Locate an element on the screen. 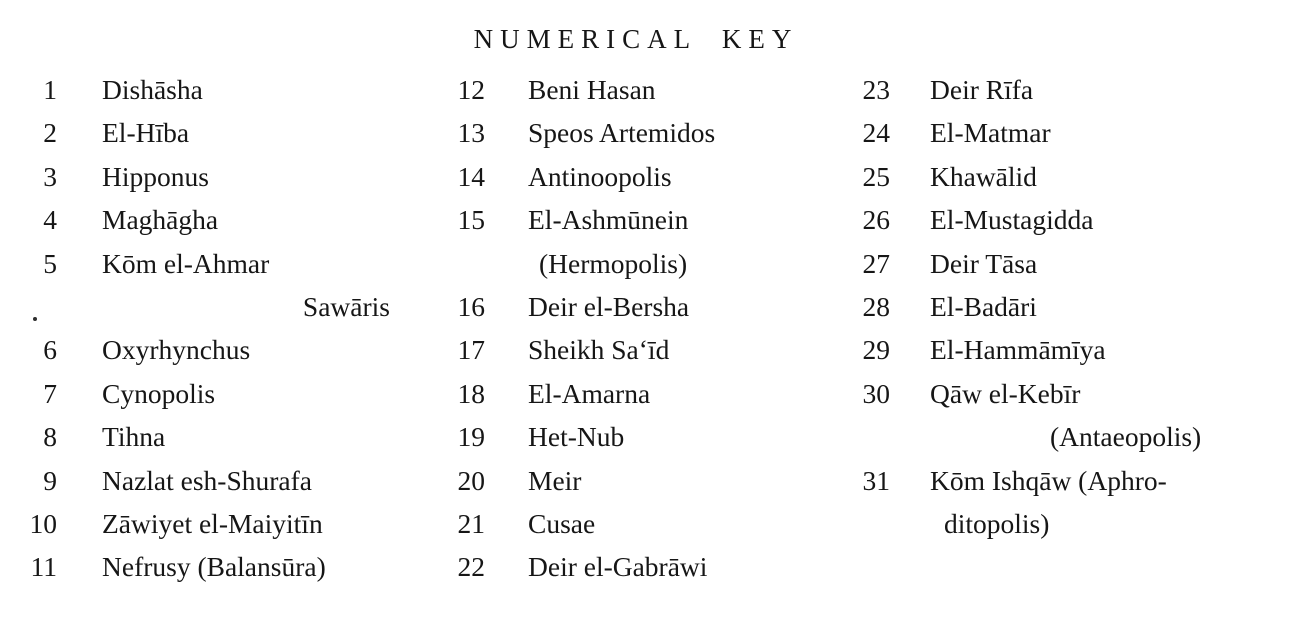  entry-name: Nefrusy (Balansūra) is located at coordinates (214, 567).